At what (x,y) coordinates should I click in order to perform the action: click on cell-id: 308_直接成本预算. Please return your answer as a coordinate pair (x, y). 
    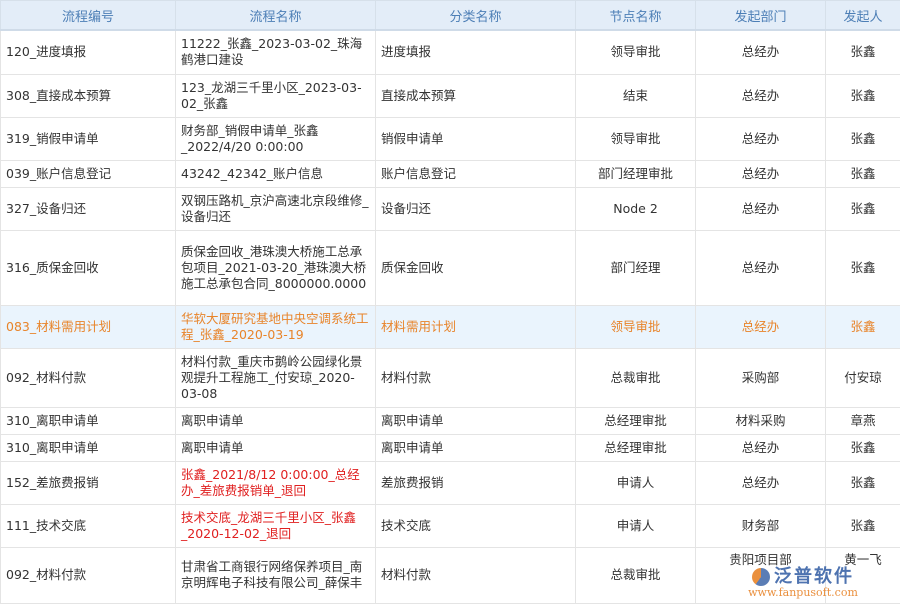
    Looking at the image, I should click on (88, 95).